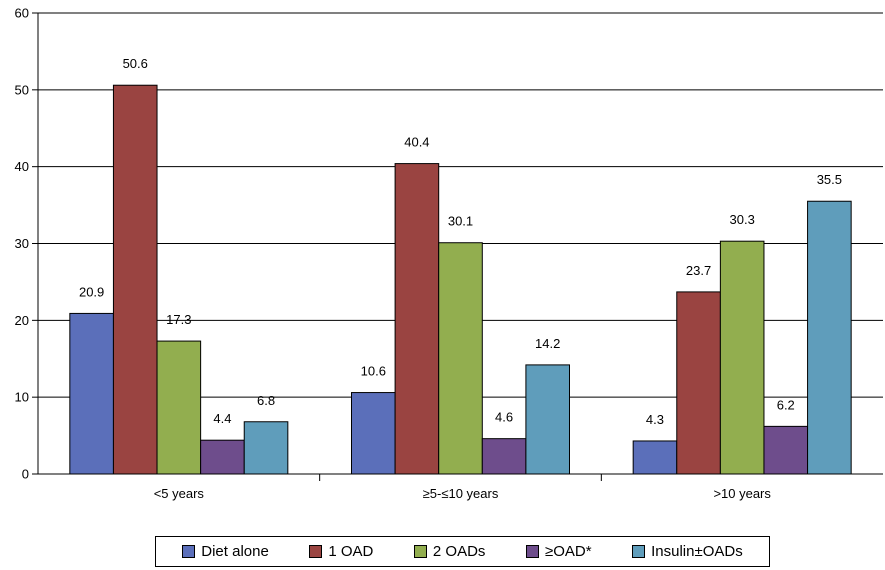  I want to click on y-tick-label: 20, so click(22, 320).